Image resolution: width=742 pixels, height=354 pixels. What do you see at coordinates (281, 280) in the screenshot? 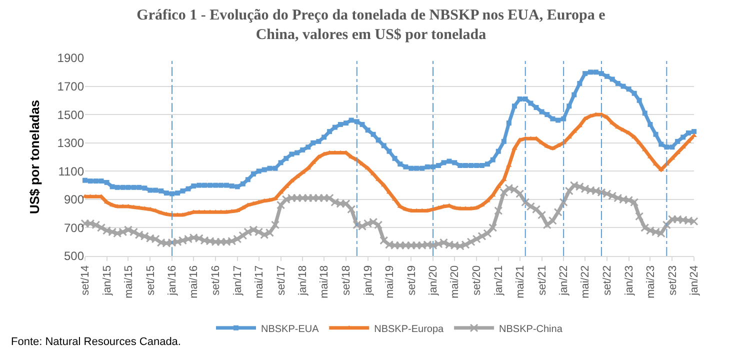
I see `x-tick-label: set/17` at bounding box center [281, 280].